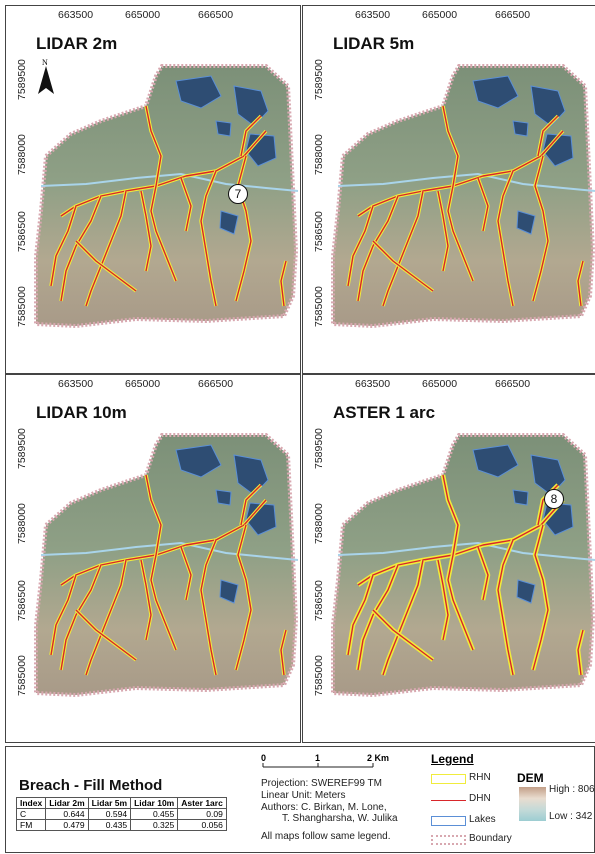 The image size is (595, 854). Describe the element at coordinates (384, 412) in the screenshot. I see `panel-title: ASTER 1 arc` at that location.